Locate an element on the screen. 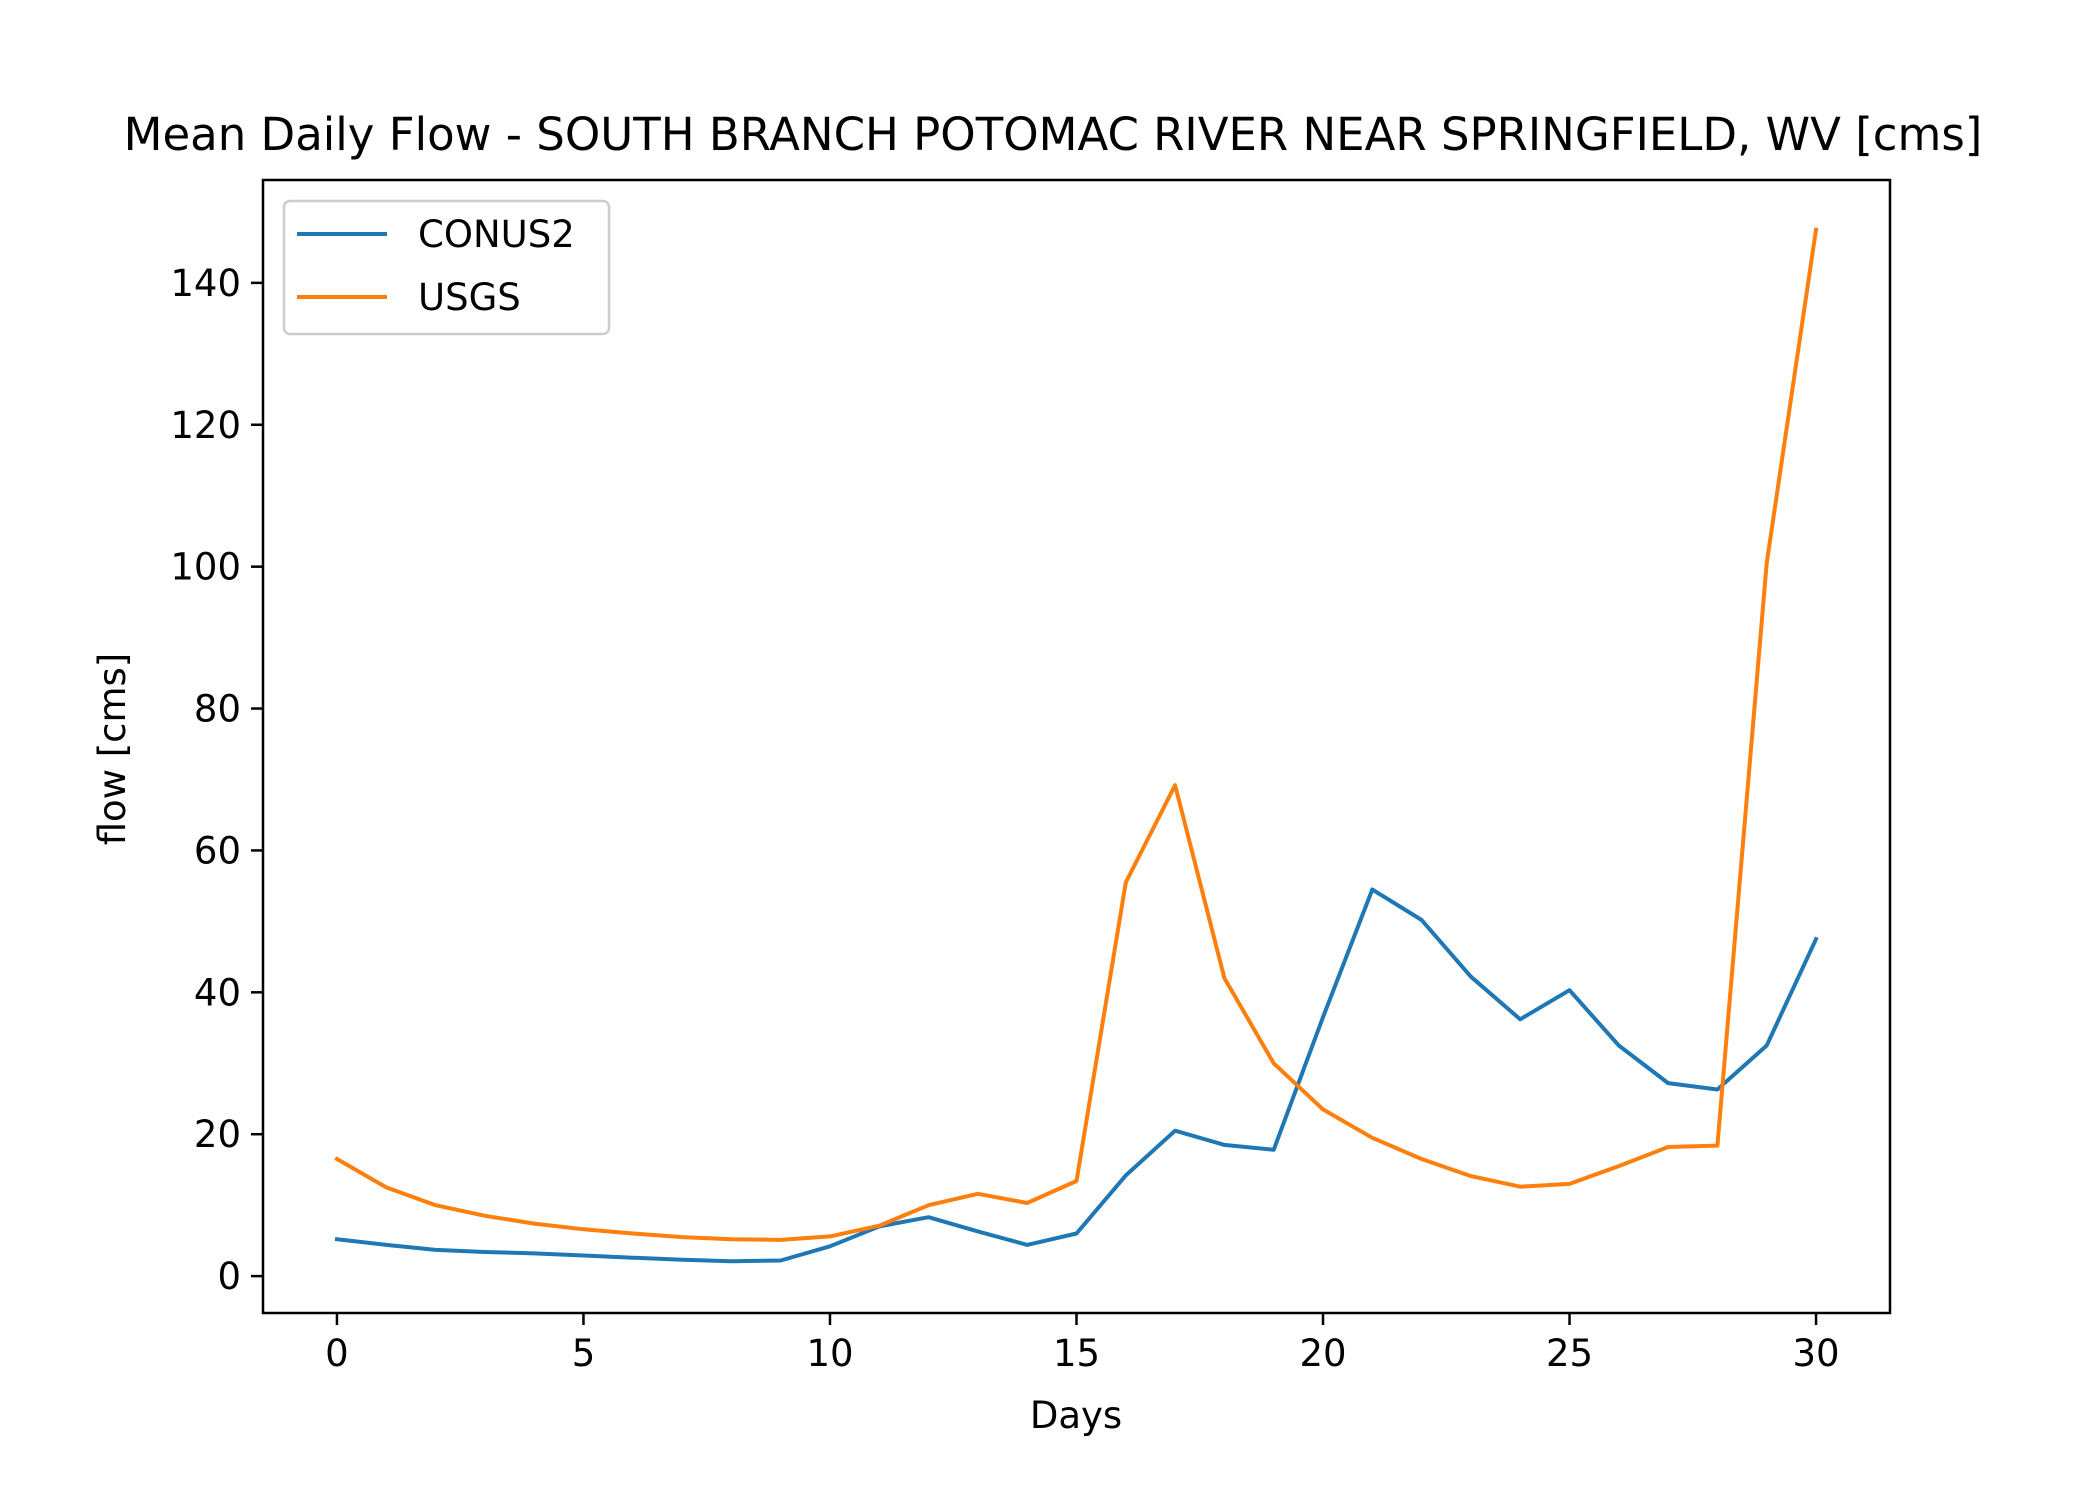 The image size is (2100, 1505). y-tick-label: 100 is located at coordinates (205, 567).